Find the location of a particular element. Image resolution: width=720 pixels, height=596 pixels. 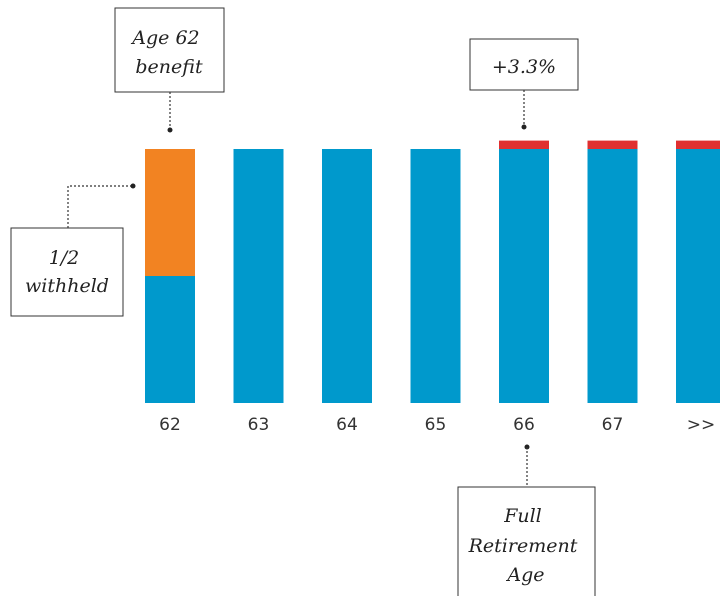

svg-text:Full Retirement Ag: Full Retirement Age is located at coordinates (526, 545).